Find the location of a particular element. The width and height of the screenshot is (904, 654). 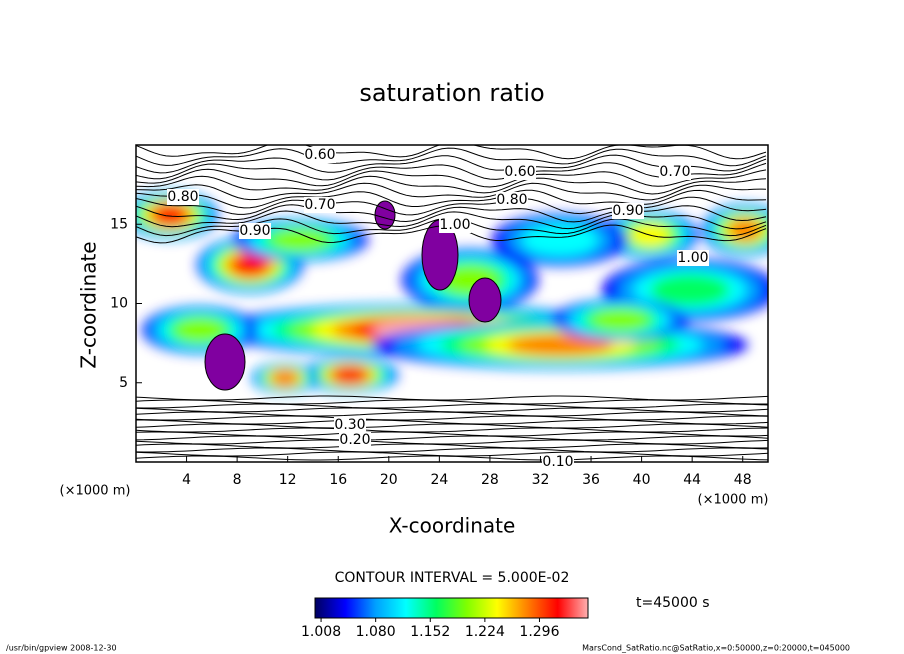

x-tick-label: 20 is located at coordinates (389, 480).